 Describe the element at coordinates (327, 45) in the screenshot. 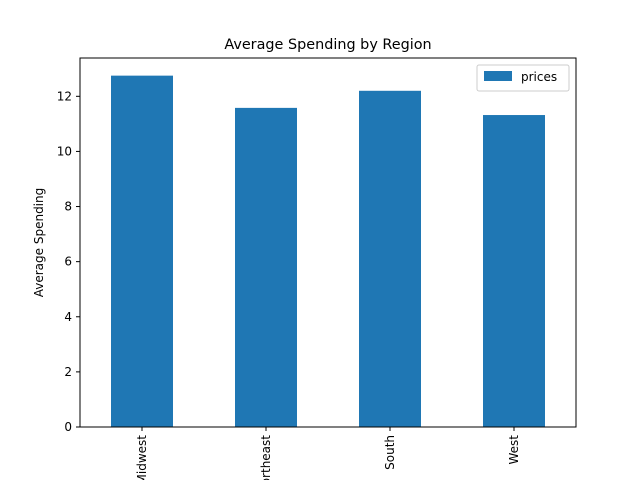

I see `chart-title: Average Spending by Region` at that location.